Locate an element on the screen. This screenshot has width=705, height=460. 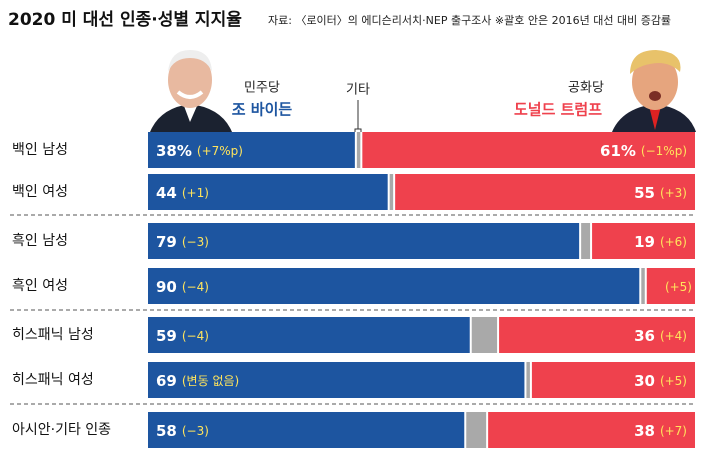
category-label: 히스패닉 여성 is located at coordinates (53, 380).